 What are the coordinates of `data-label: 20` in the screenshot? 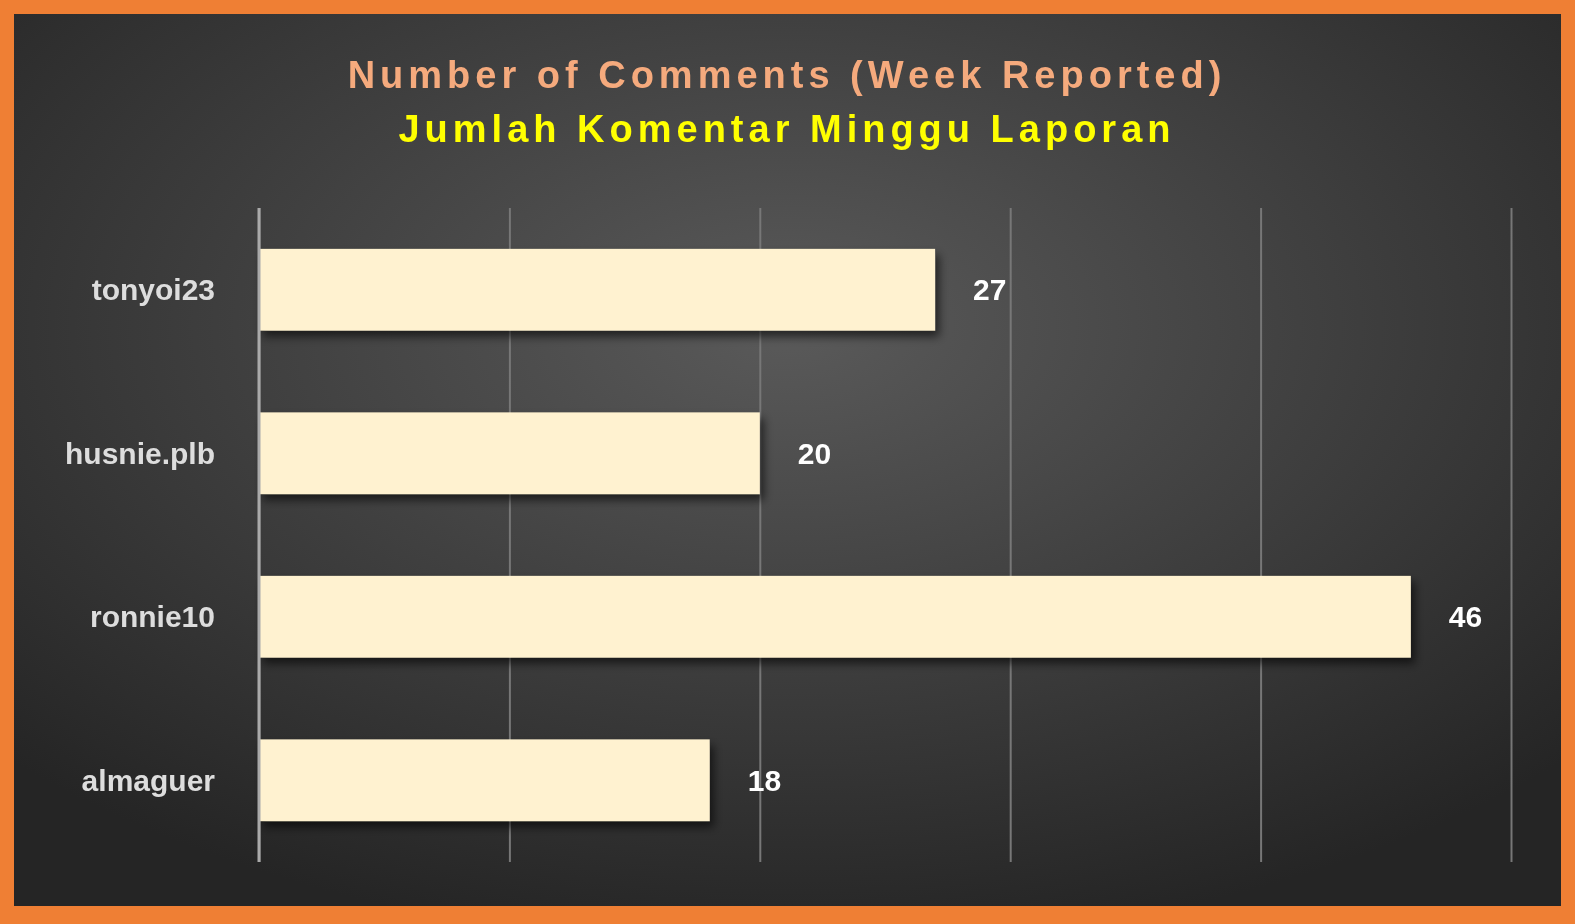 It's located at (814, 453).